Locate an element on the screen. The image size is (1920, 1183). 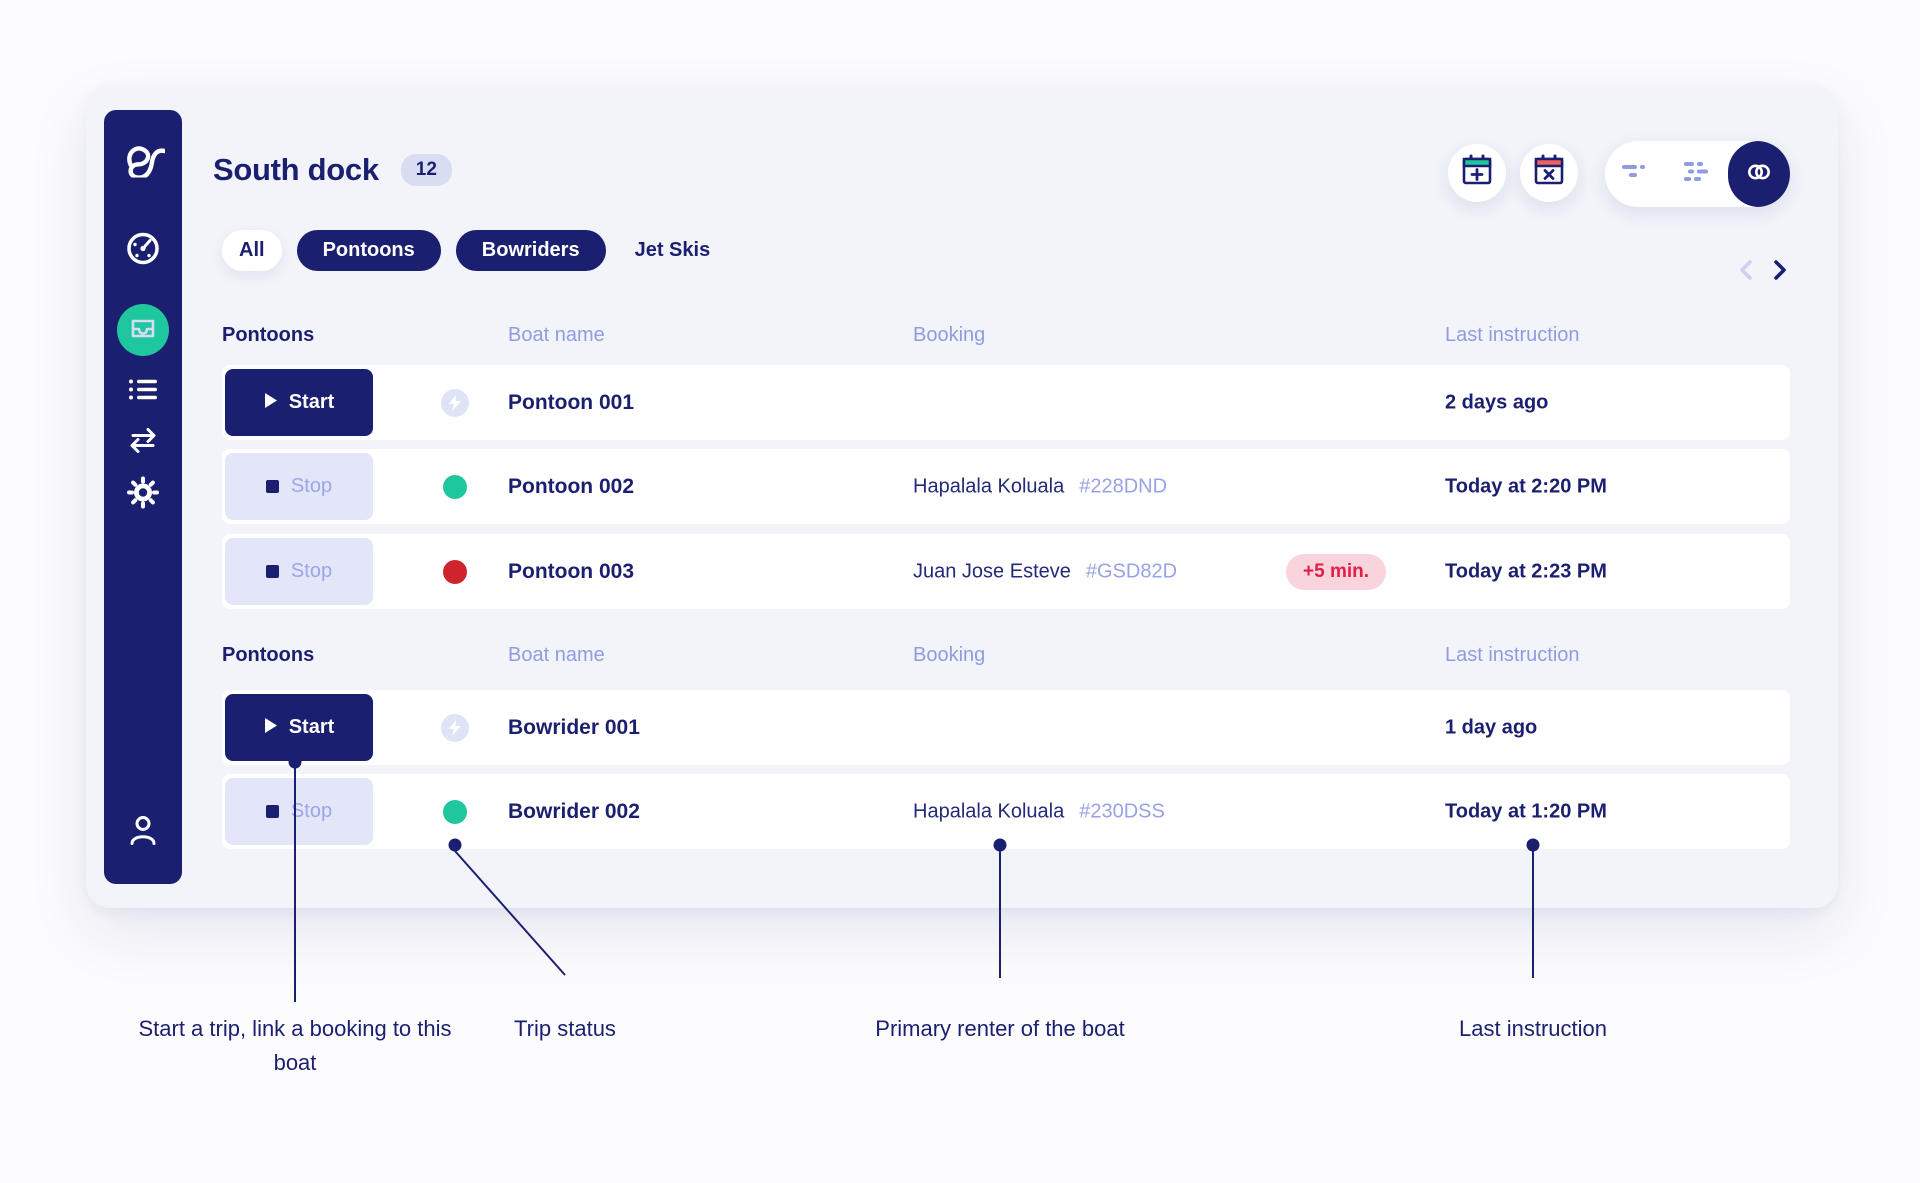
boat-name: Pontoon 002 is located at coordinates (571, 486).